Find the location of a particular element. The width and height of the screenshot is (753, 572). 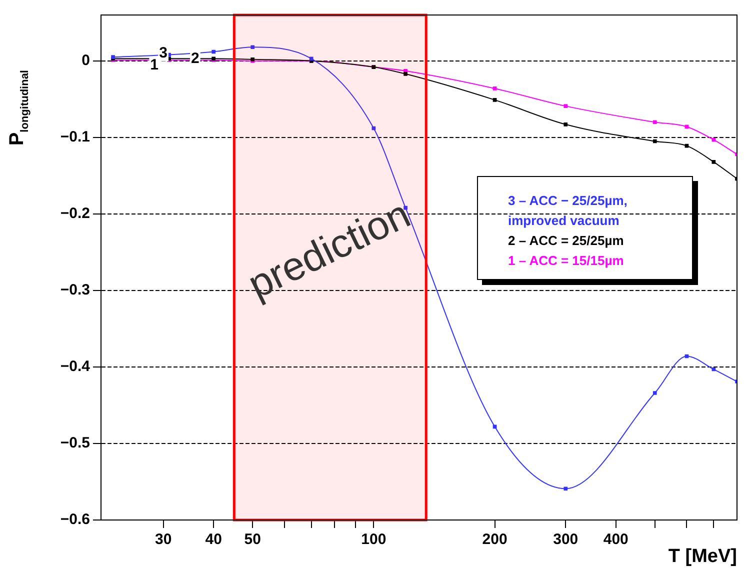

y-tick-label: −0.4 is located at coordinates (75, 367).